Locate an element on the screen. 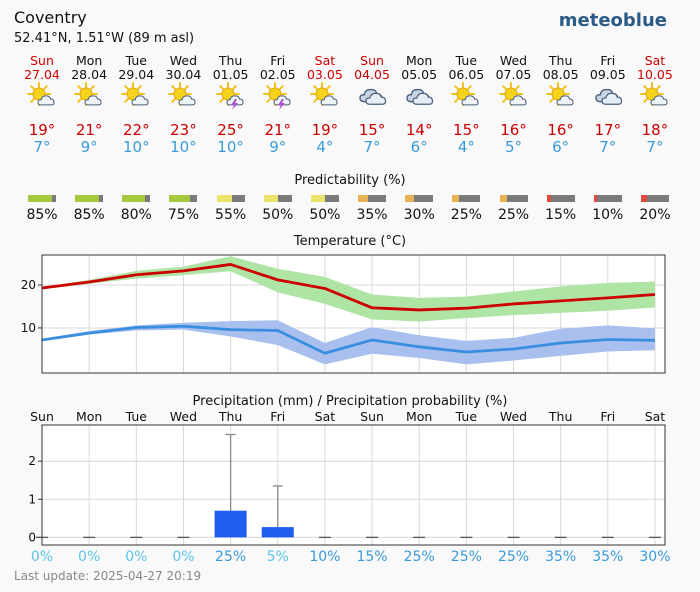  precipitation-probability: 15% is located at coordinates (372, 557).